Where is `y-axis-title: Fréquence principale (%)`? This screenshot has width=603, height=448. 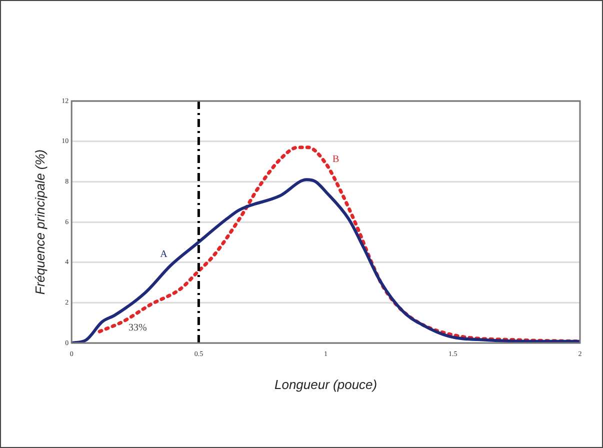
y-axis-title: Fréquence principale (%) is located at coordinates (40, 222).